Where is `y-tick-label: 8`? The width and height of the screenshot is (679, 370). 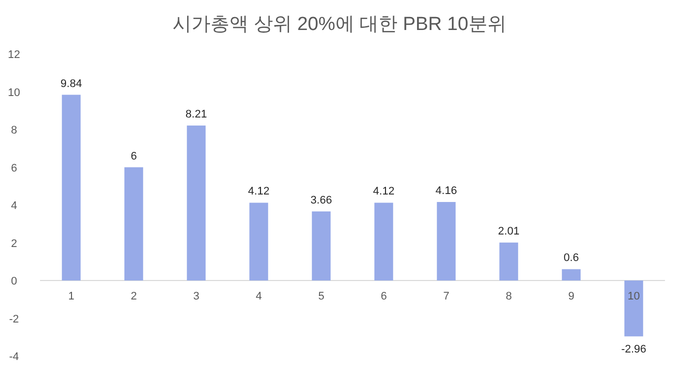
y-tick-label: 8 is located at coordinates (14, 130).